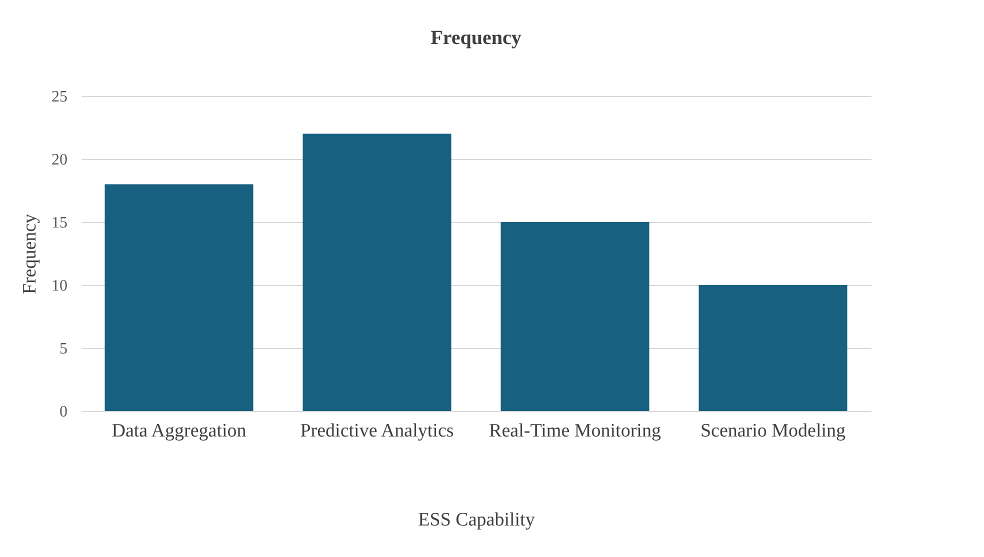 The image size is (984, 557). What do you see at coordinates (60, 286) in the screenshot?
I see `y-tick-label: 10` at bounding box center [60, 286].